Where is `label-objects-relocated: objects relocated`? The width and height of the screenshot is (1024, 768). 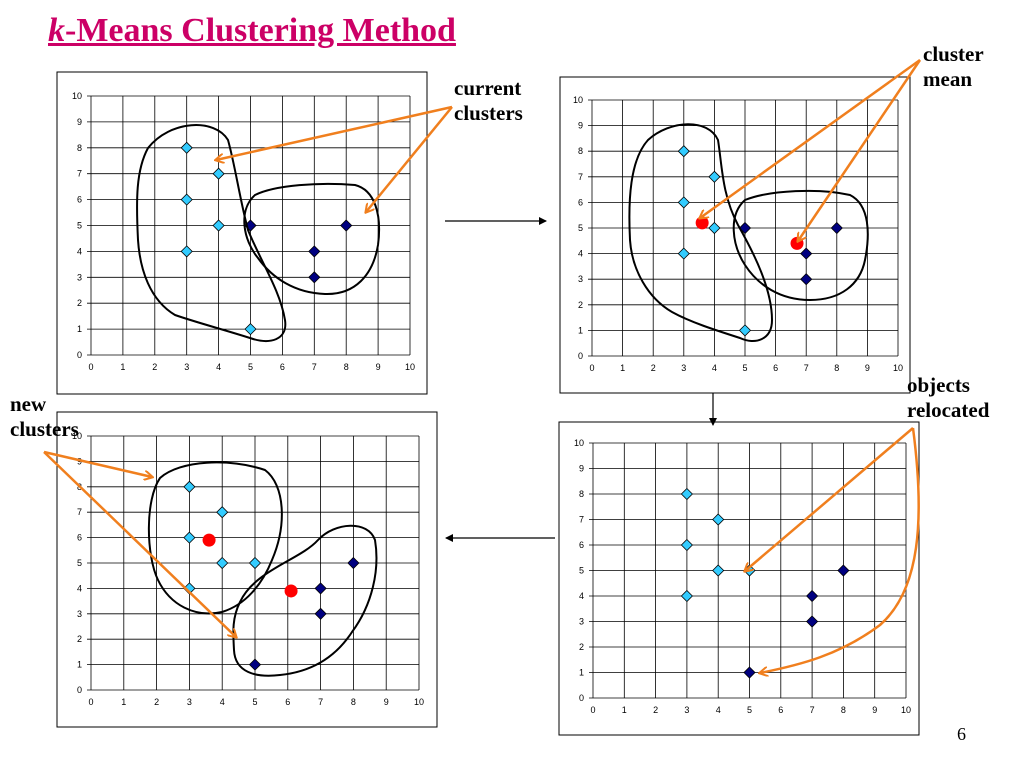
label-objects-relocated: objects relocated is located at coordinates (948, 397).